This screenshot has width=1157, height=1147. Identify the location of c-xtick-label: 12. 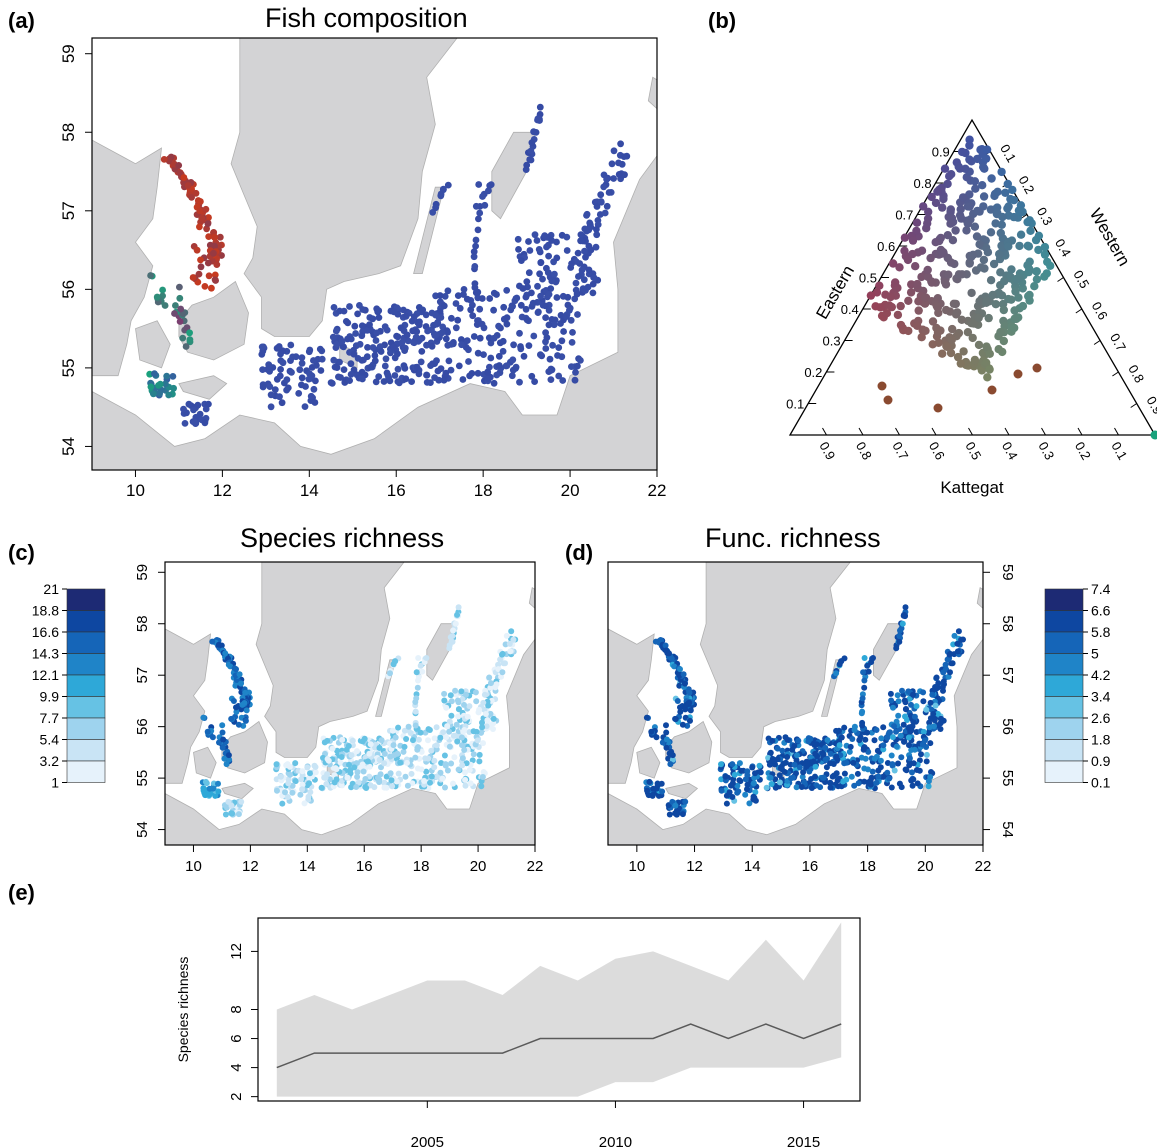
(250, 866).